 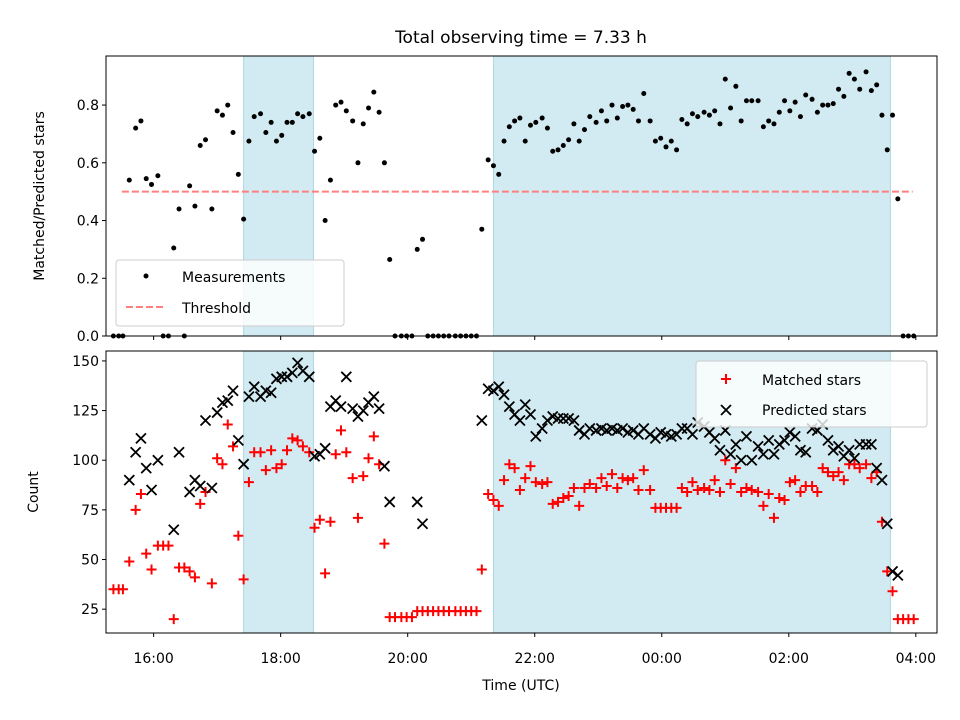 I want to click on top-legend-frame, so click(x=230, y=293).